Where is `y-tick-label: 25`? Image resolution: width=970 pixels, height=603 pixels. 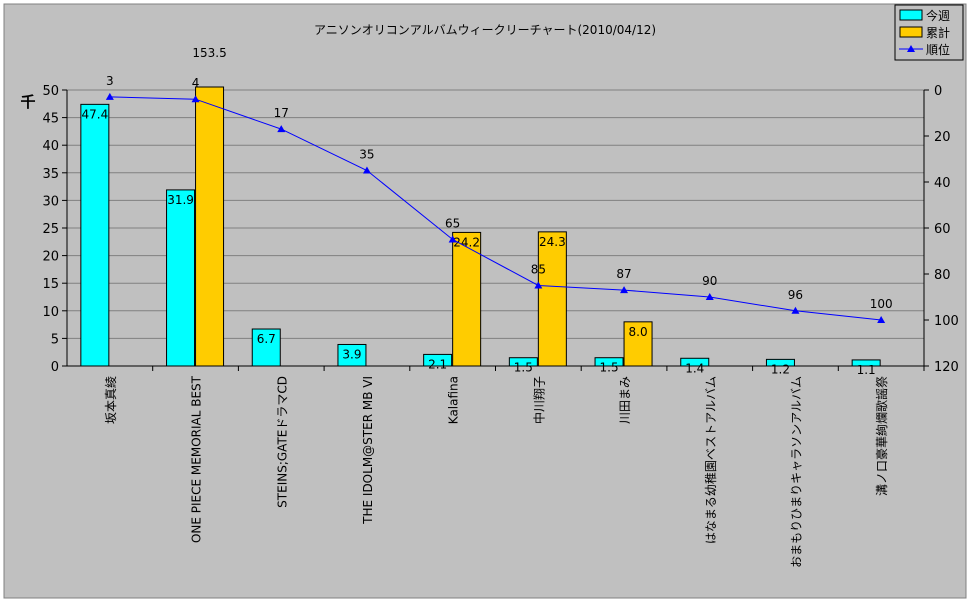 y-tick-label: 25 is located at coordinates (50, 229).